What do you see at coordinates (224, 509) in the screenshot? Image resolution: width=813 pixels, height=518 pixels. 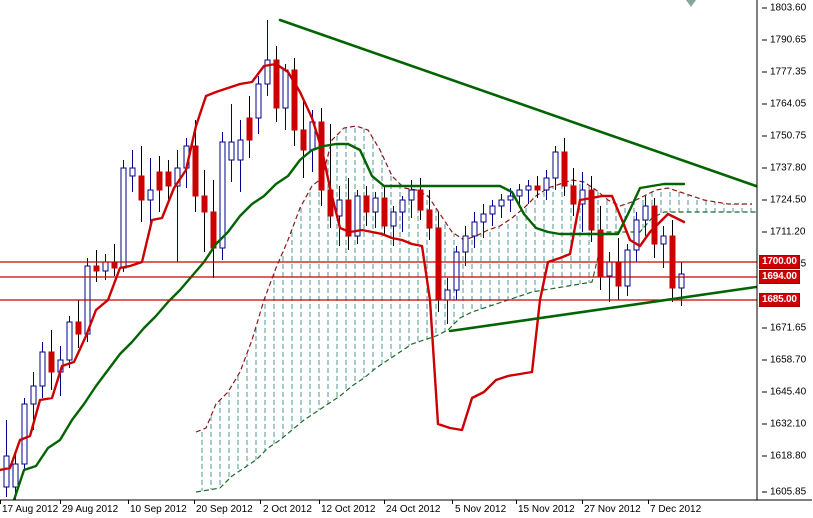 I see `time-axis-tick-label: 20 Sep 2012` at bounding box center [224, 509].